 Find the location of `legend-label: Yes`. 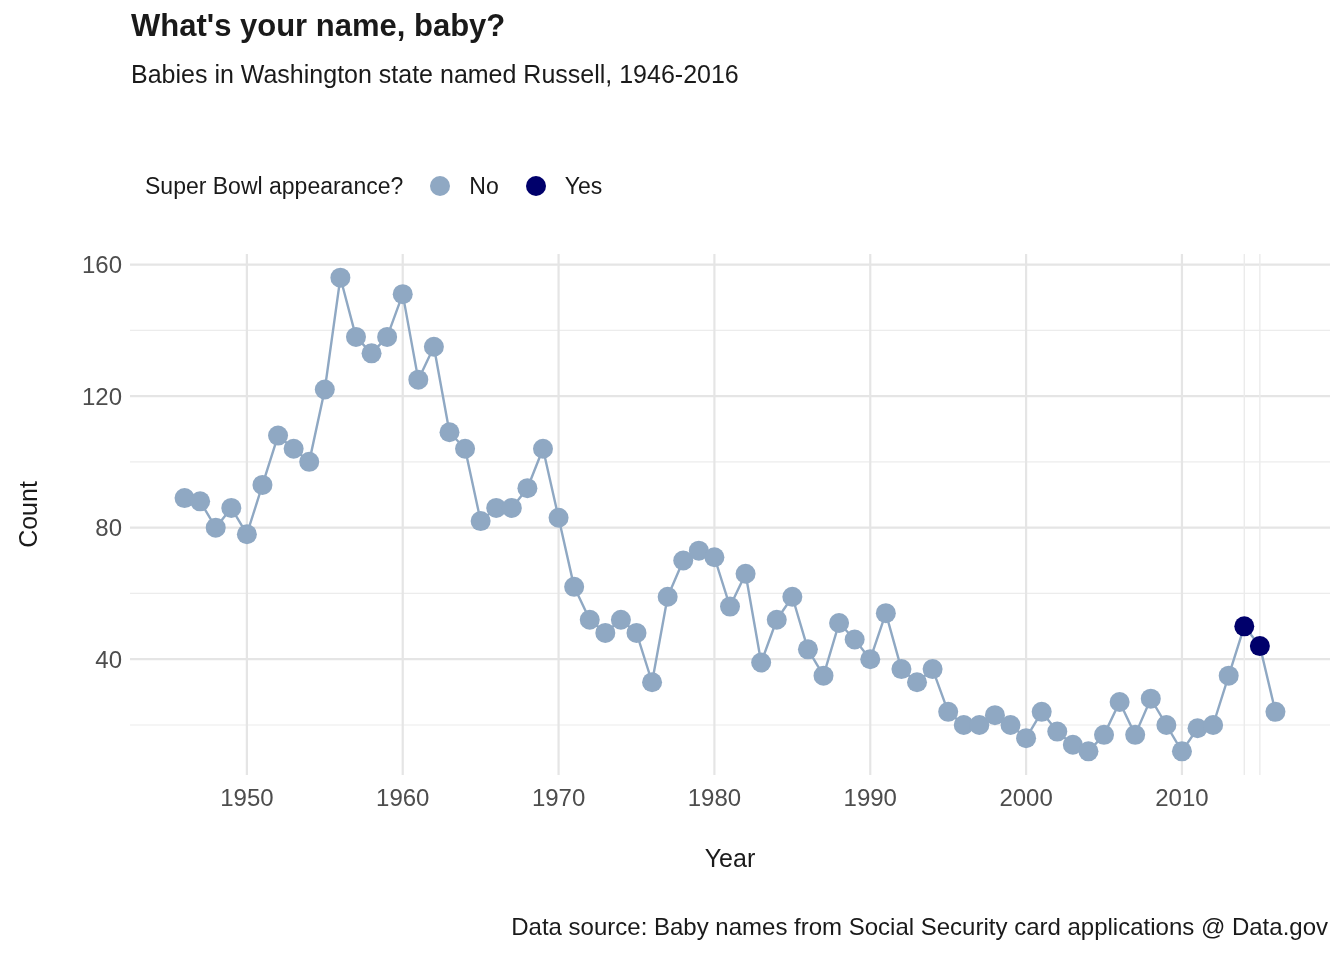

legend-label: Yes is located at coordinates (583, 186).